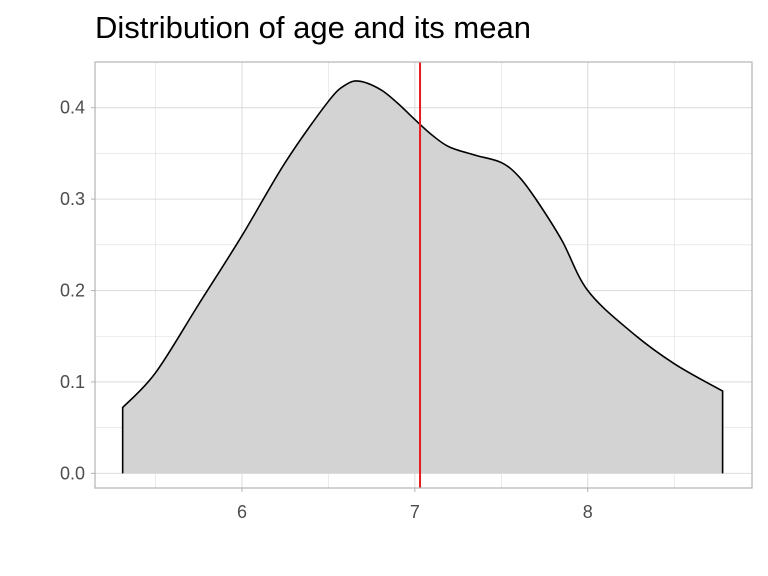 The image size is (768, 576). I want to click on y-tick-label: 0.0, so click(72, 473).